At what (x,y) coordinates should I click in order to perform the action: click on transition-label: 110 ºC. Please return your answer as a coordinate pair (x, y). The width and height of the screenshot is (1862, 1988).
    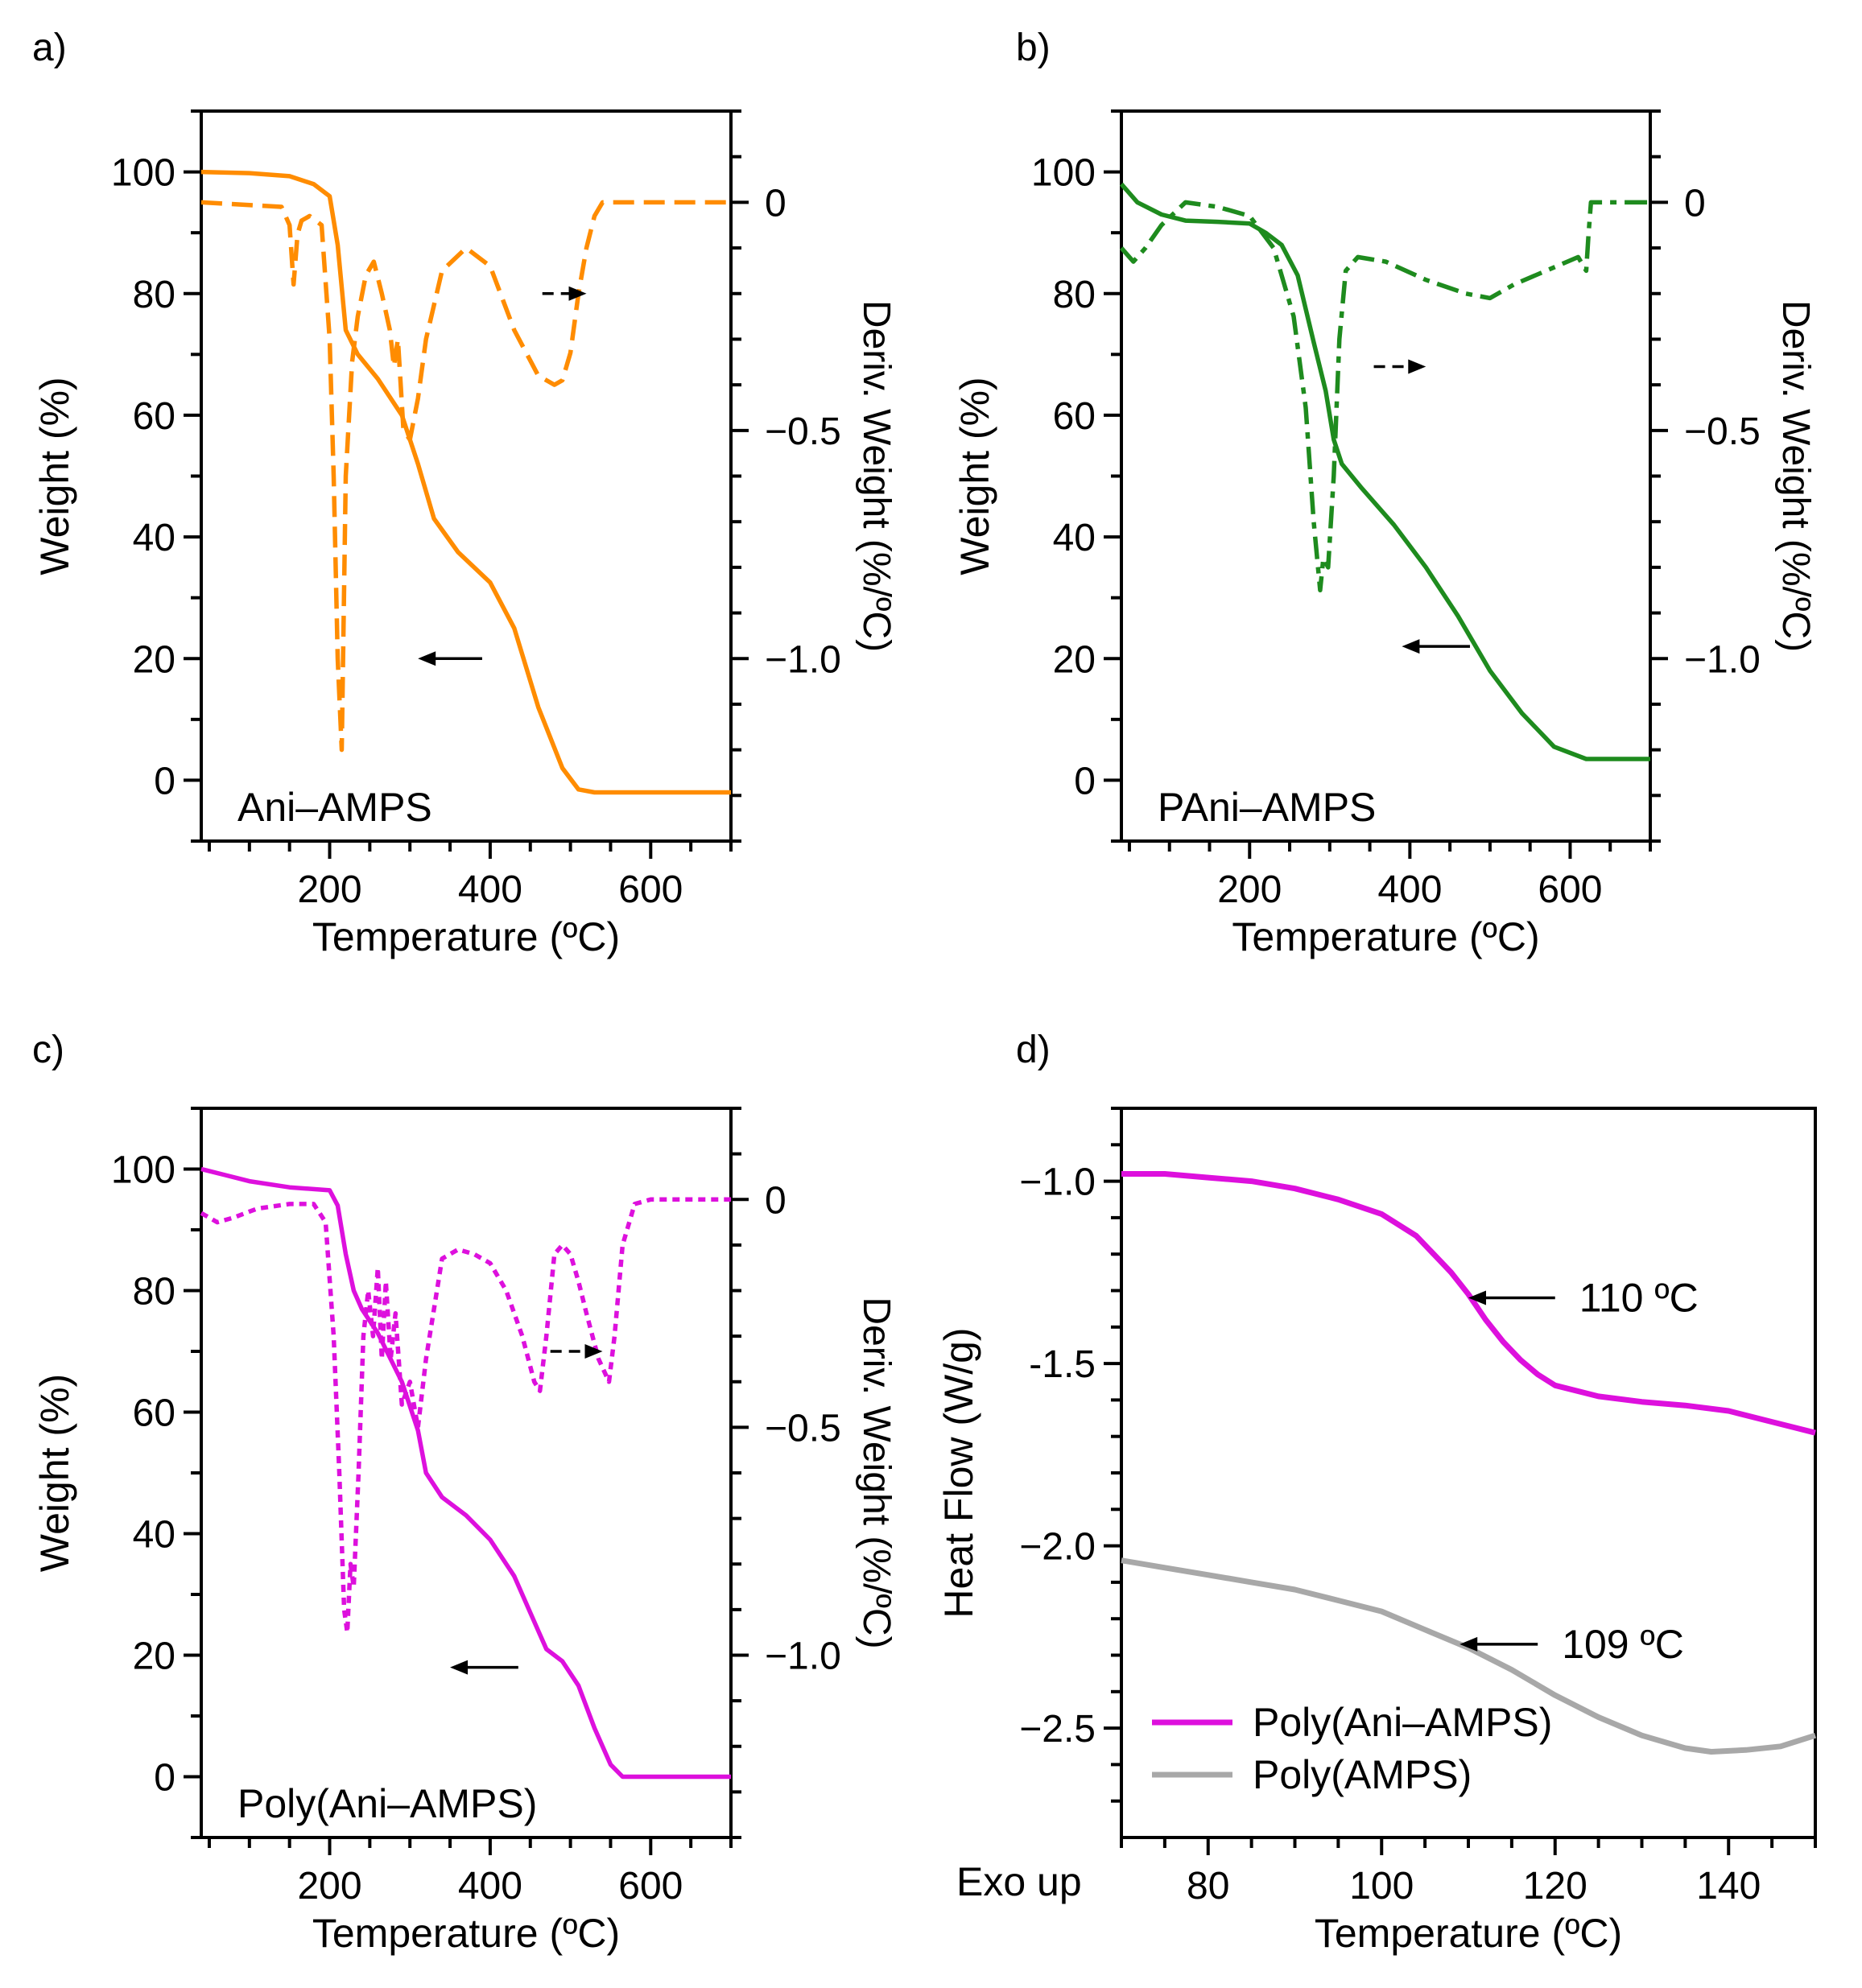
    Looking at the image, I should click on (1639, 1298).